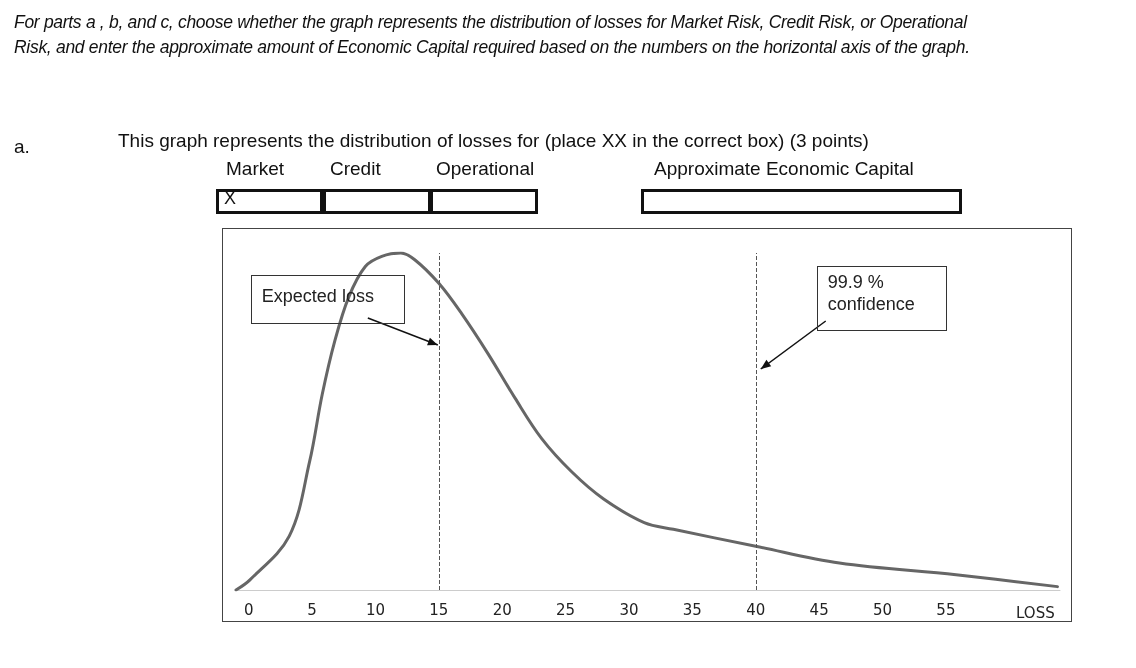  I want to click on x-tick-label: 20, so click(502, 609).